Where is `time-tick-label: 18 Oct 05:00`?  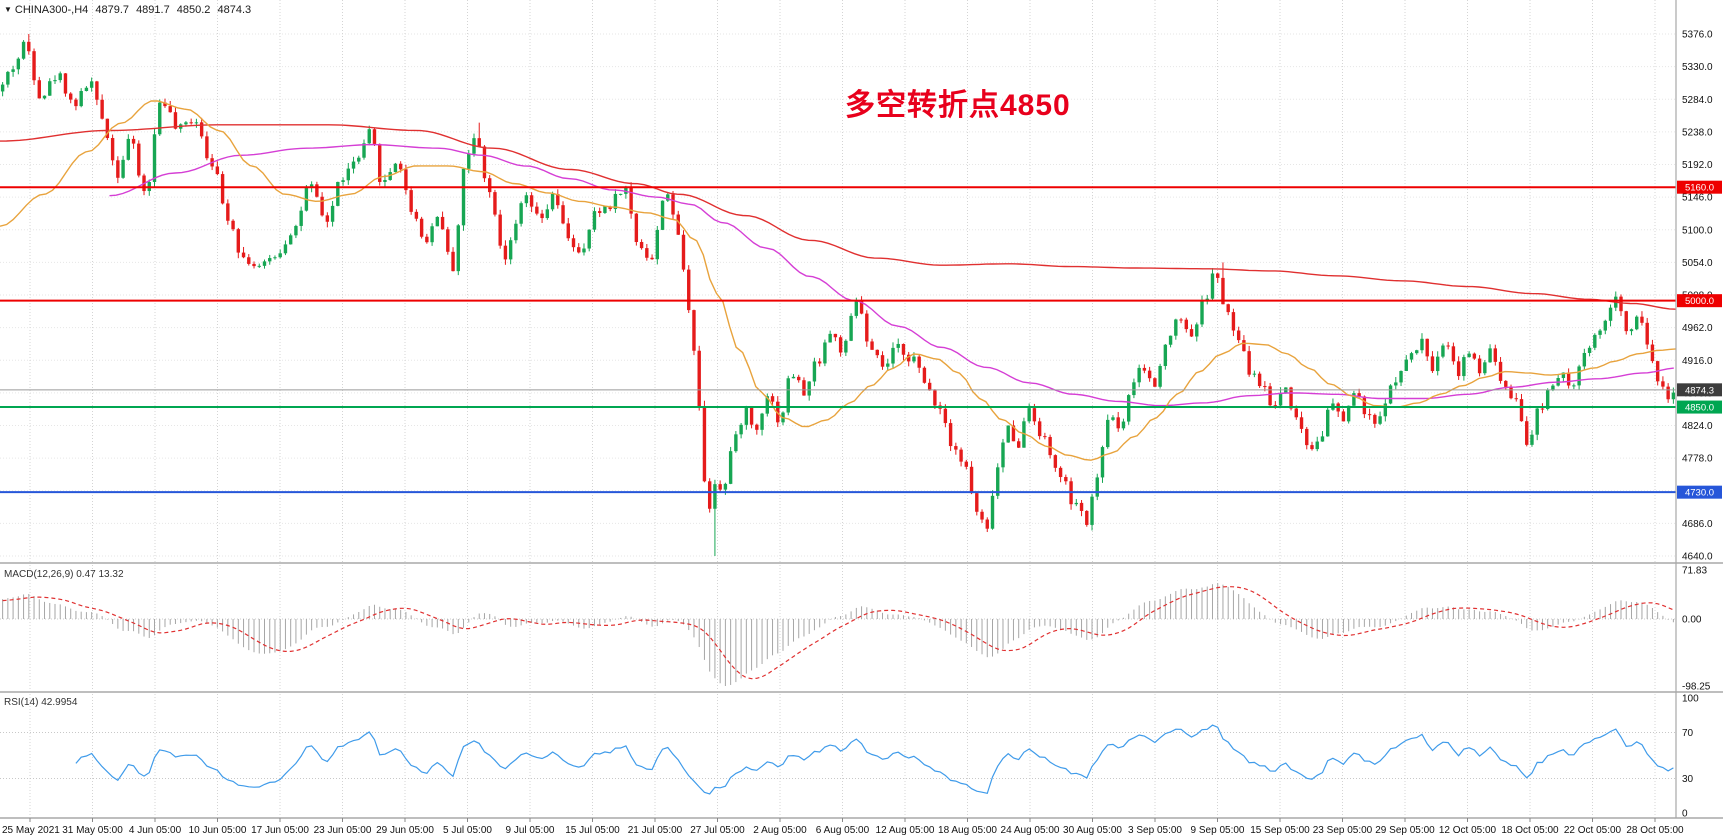 time-tick-label: 18 Oct 05:00 is located at coordinates (1530, 830).